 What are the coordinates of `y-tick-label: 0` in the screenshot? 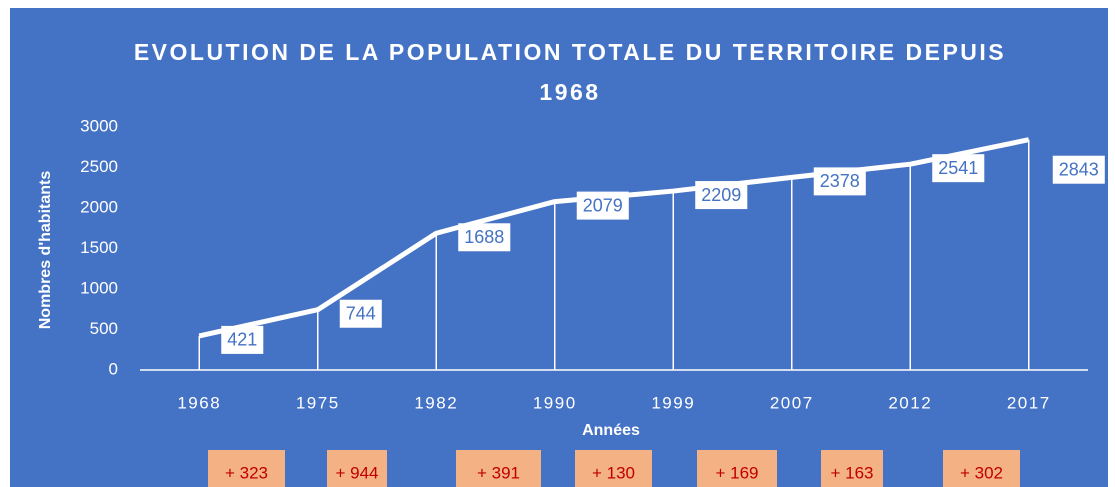 It's located at (113, 368).